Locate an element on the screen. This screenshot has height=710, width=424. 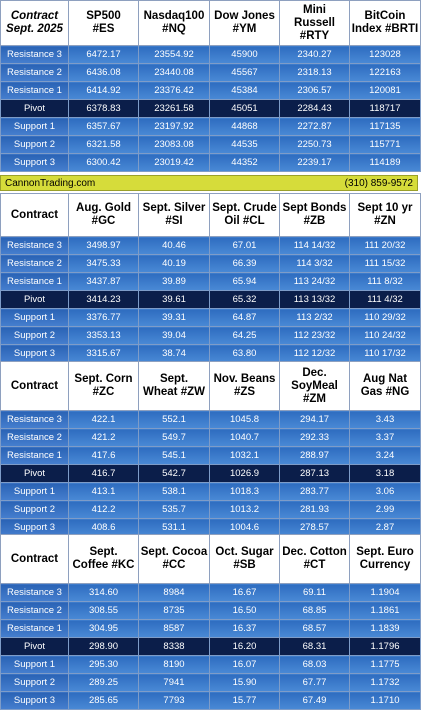
level-value: 117135 is located at coordinates (385, 126).